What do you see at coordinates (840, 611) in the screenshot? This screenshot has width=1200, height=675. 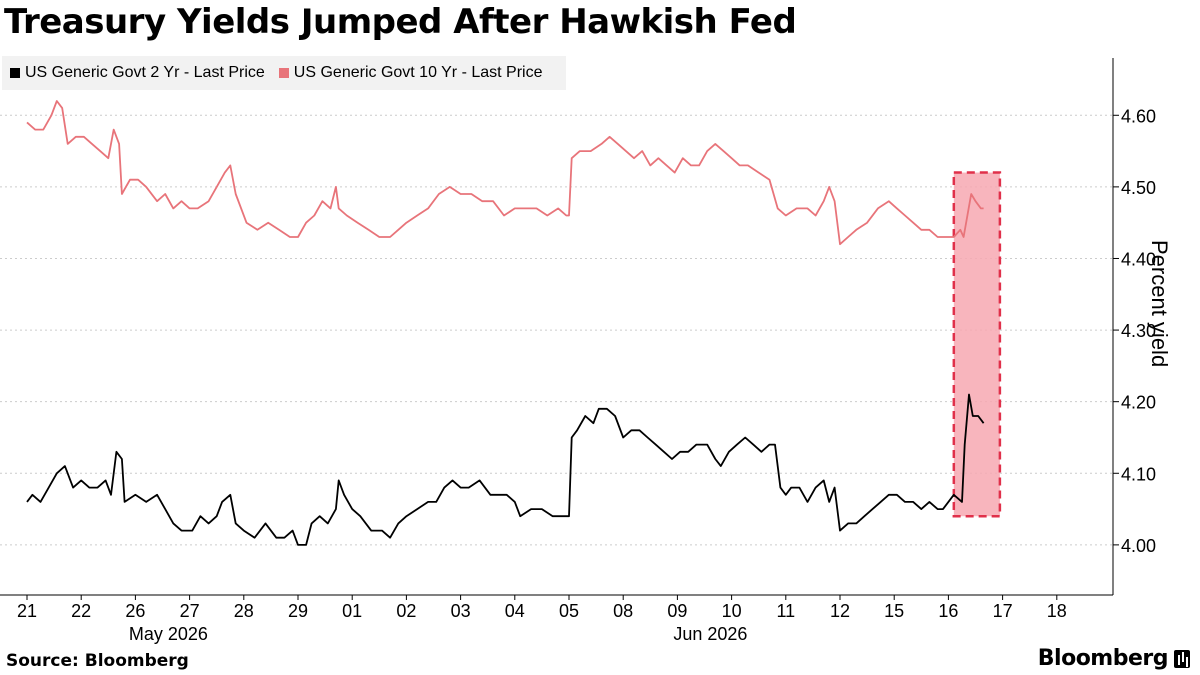 I see `x-tick-label: 12` at bounding box center [840, 611].